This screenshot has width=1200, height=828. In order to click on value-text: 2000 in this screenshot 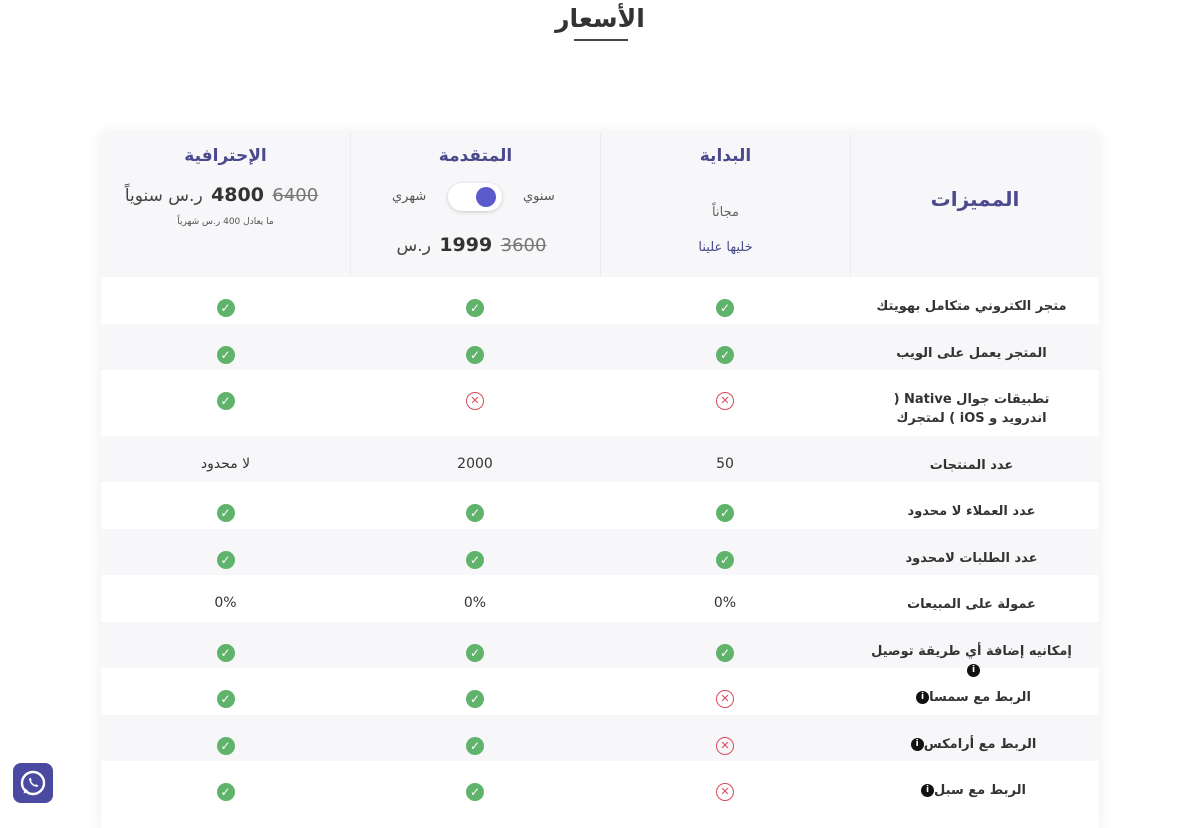, I will do `click(475, 464)`.